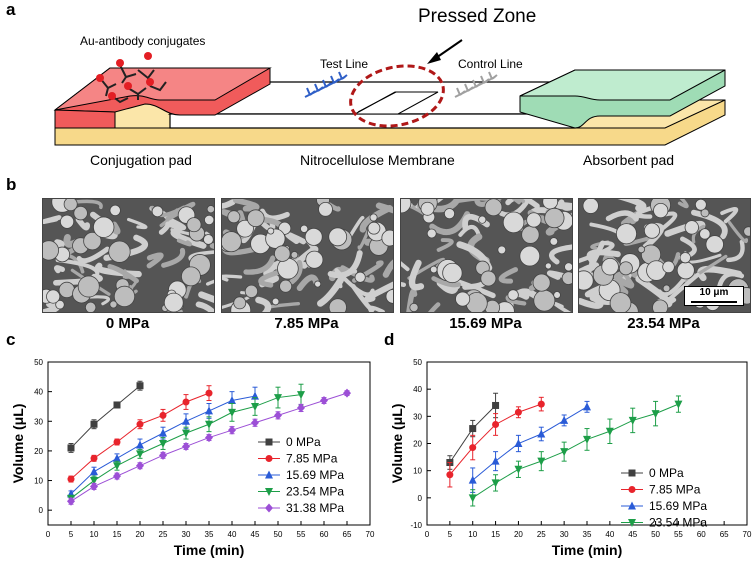 The width and height of the screenshot is (755, 565). I want to click on test-line-label: Test Line, so click(344, 64).